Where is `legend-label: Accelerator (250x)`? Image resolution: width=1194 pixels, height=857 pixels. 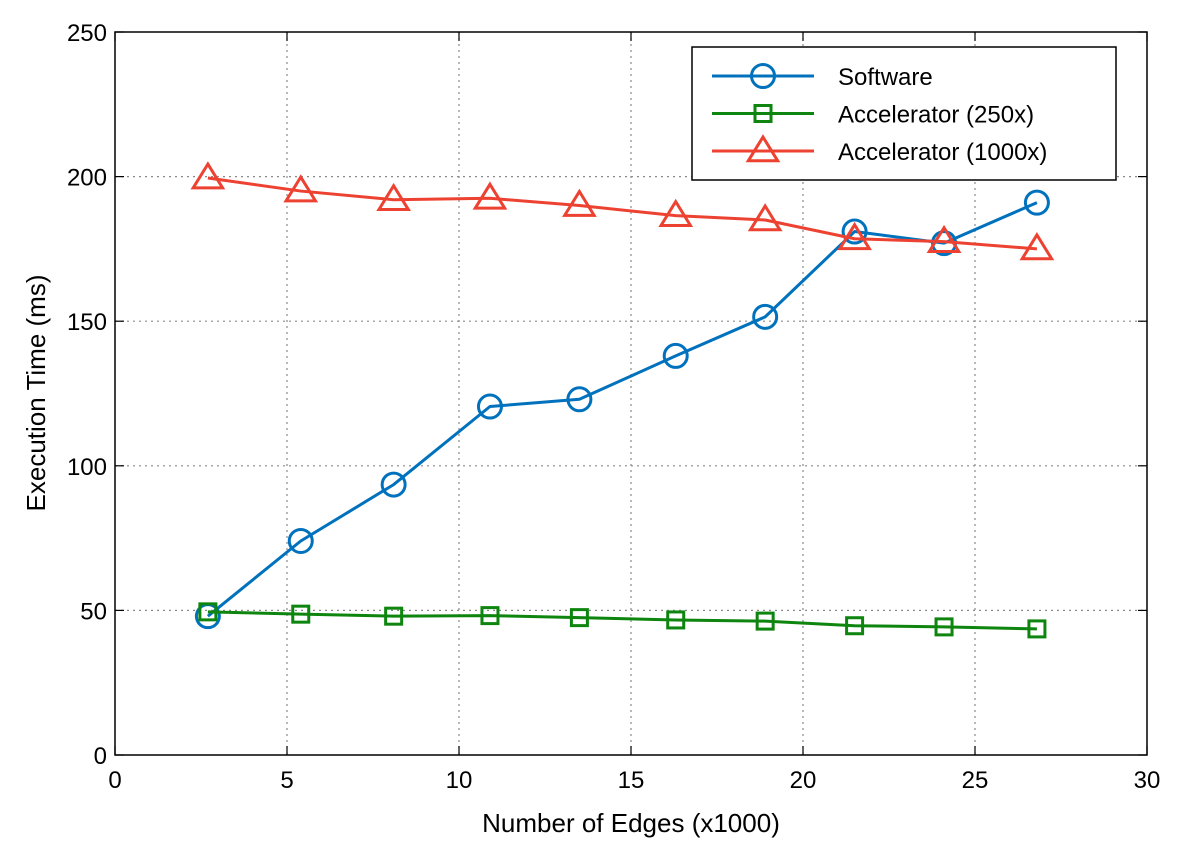
legend-label: Accelerator (250x) is located at coordinates (936, 115).